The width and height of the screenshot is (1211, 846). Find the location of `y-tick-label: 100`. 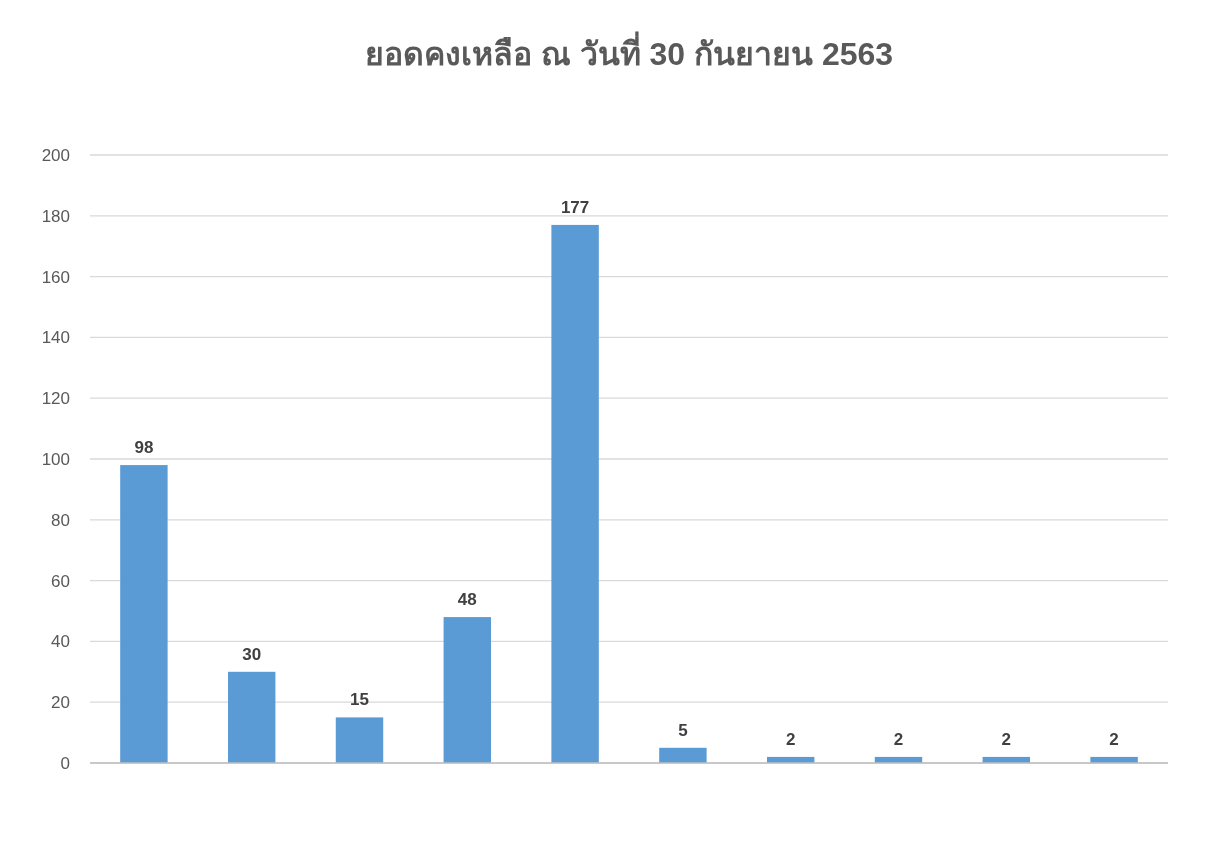

y-tick-label: 100 is located at coordinates (55, 459).